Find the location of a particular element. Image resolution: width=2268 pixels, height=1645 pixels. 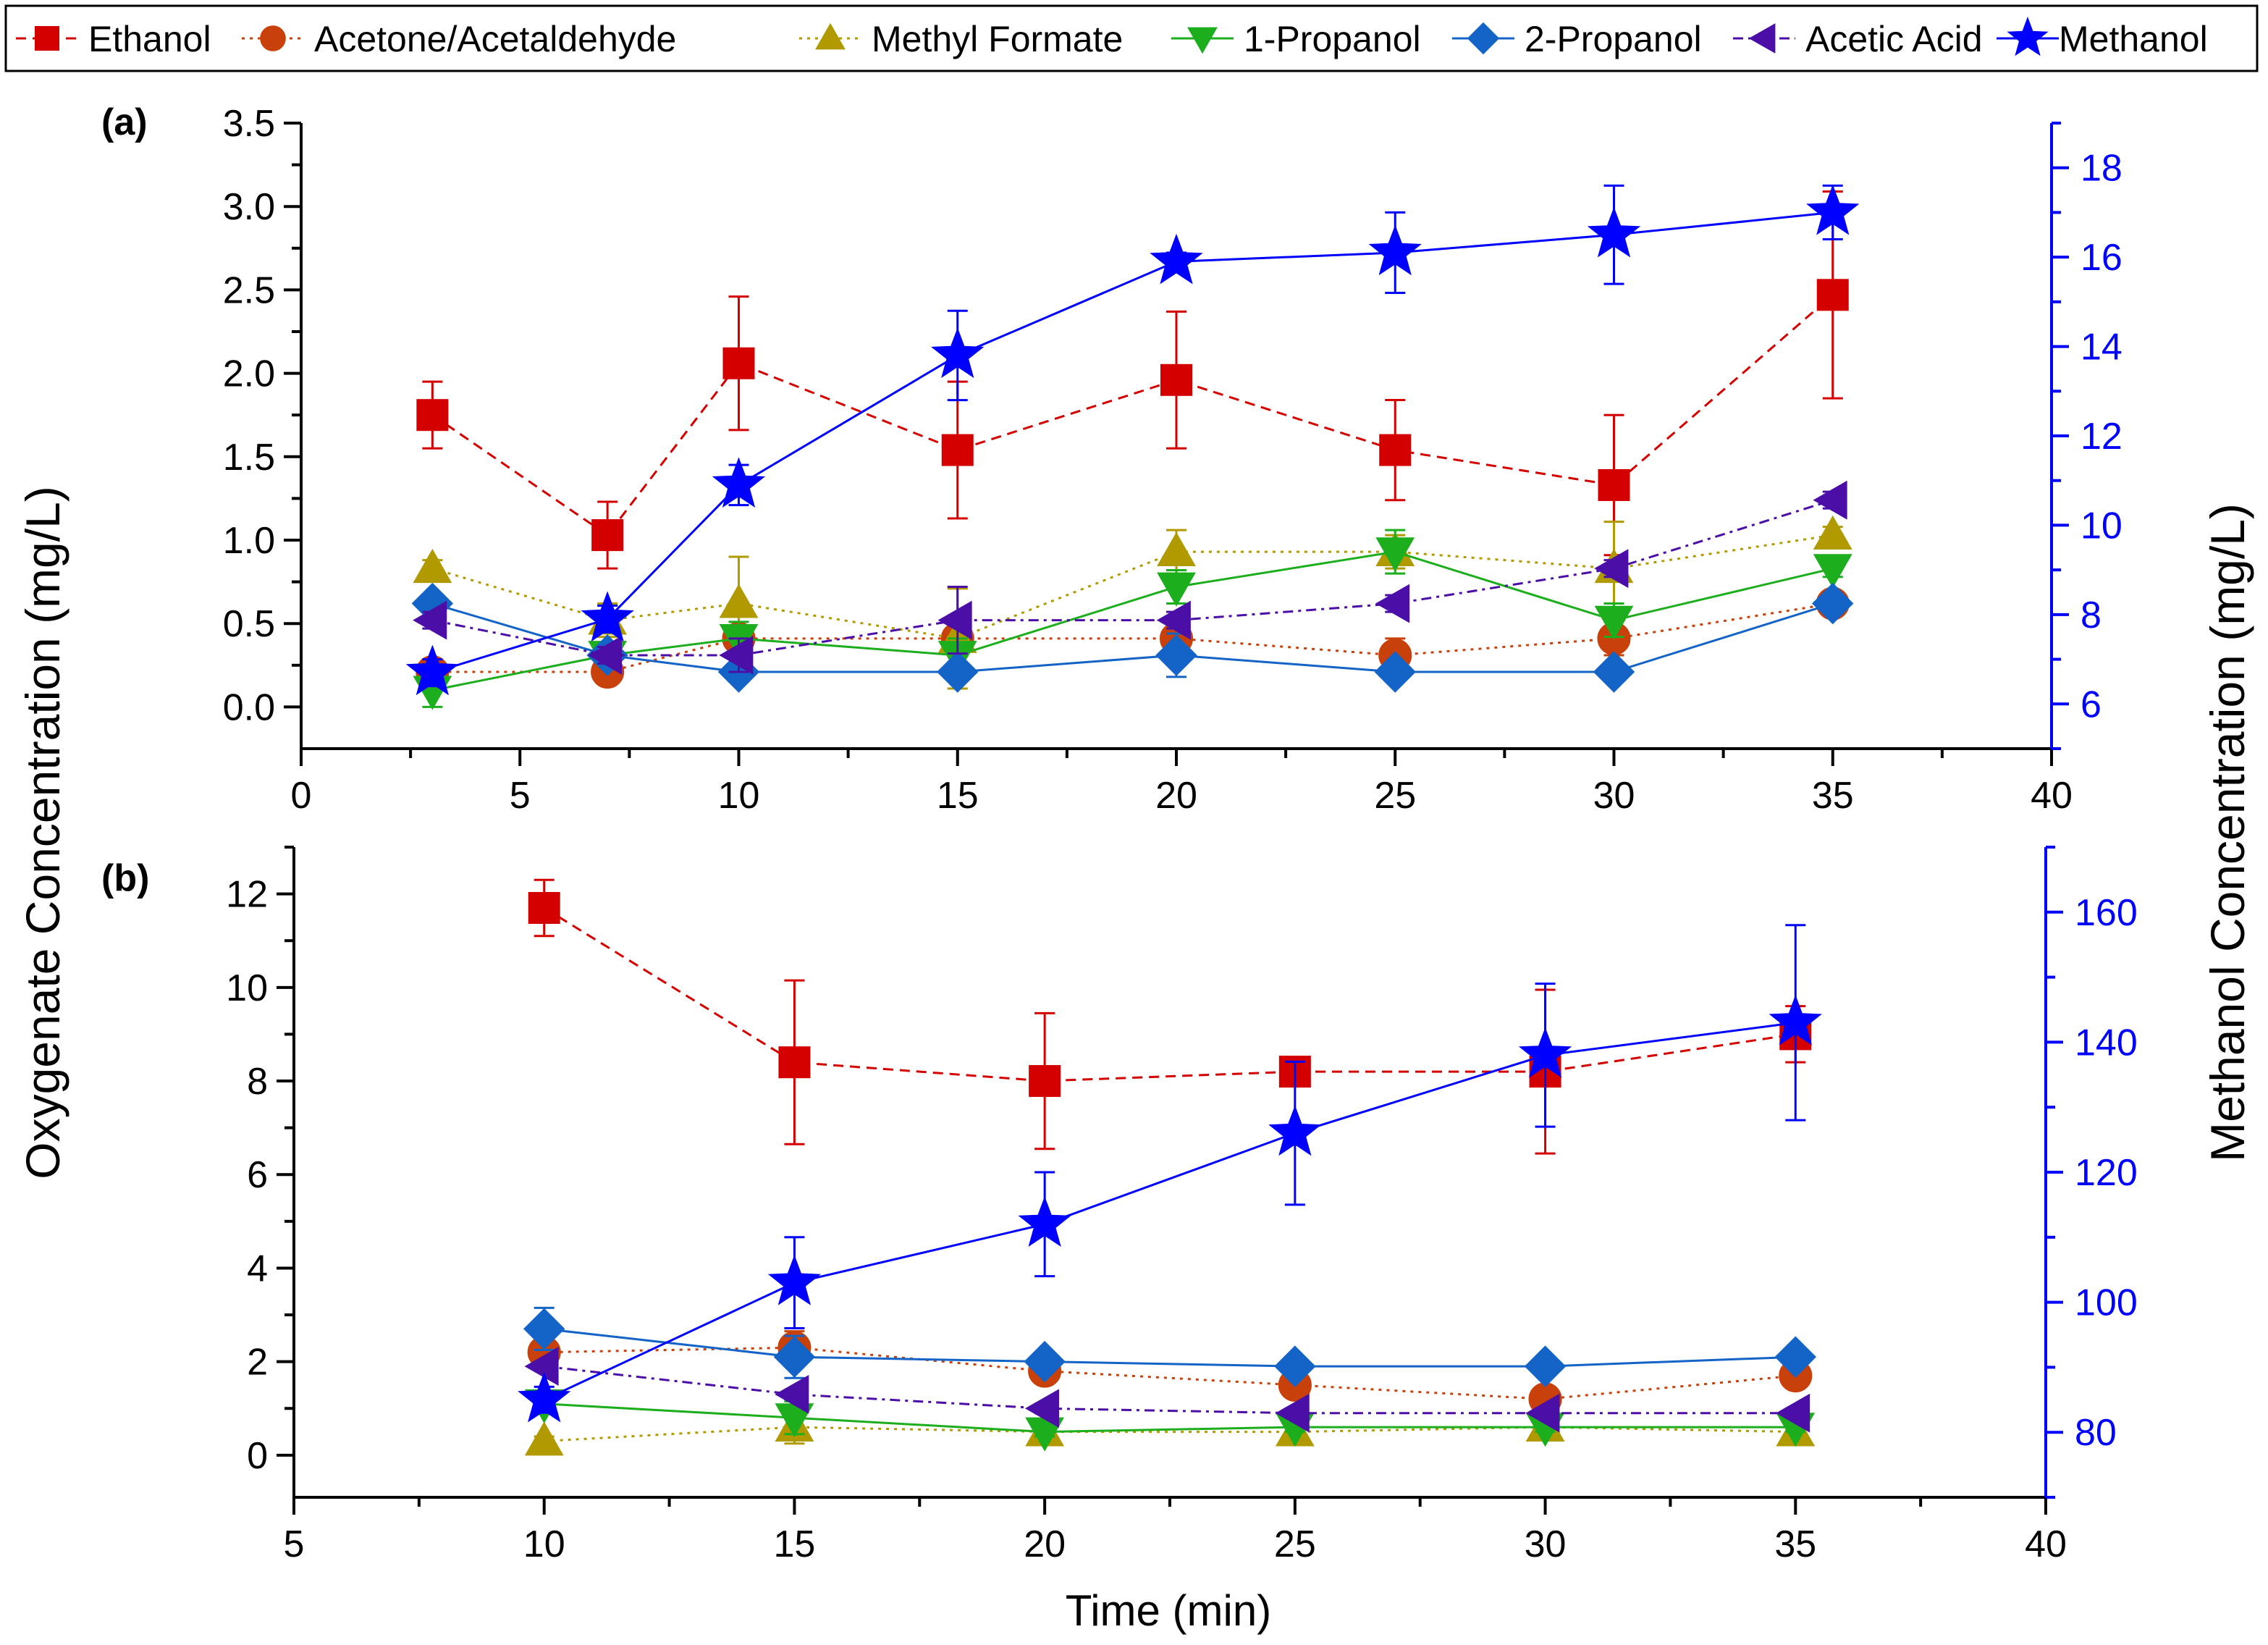

b-line-ethanol is located at coordinates (1169, 994).